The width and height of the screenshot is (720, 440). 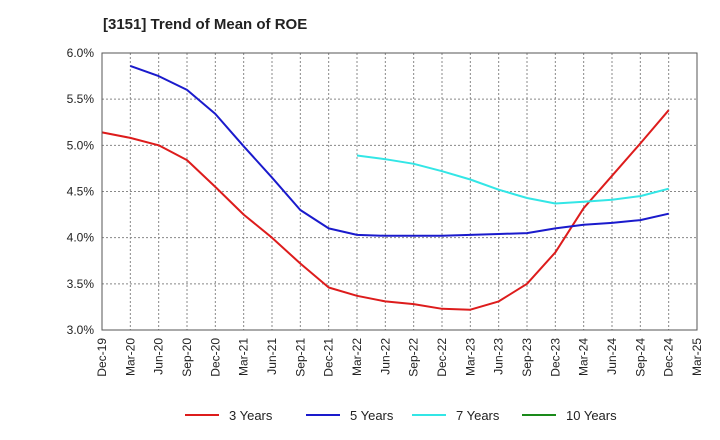 I want to click on x-tick-label: Sep-23, so click(x=527, y=357).